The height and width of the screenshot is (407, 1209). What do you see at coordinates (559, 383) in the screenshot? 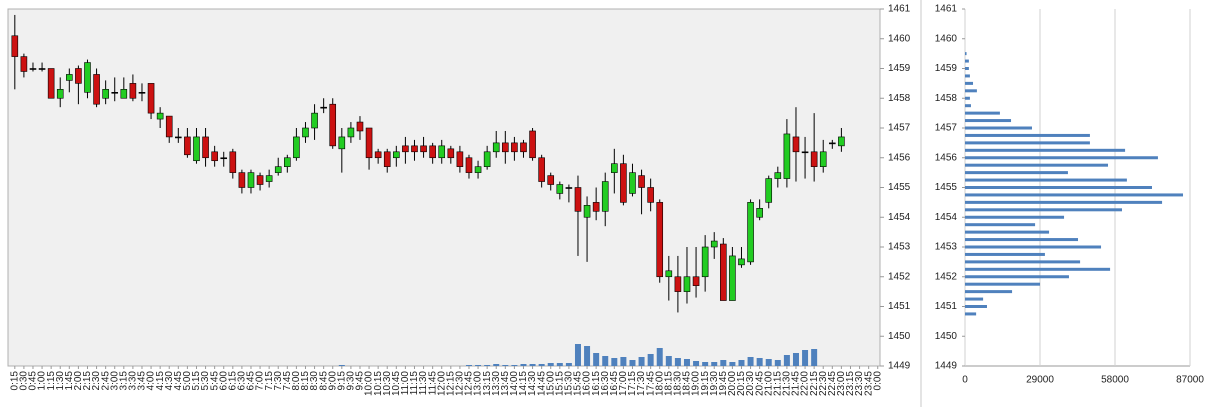
I see `x-tick-label: 15:15` at bounding box center [559, 383].